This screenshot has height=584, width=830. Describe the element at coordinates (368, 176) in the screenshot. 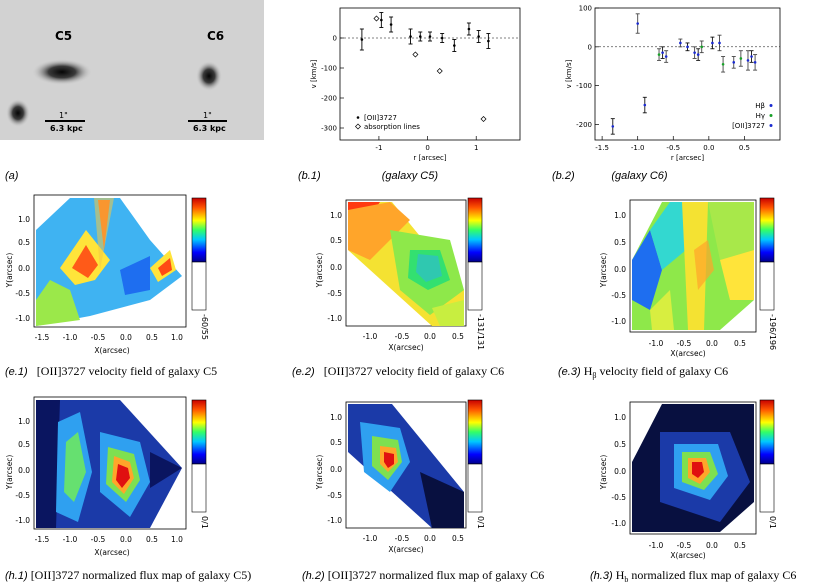

I see `caption-b1: (b.1) (galaxy C5)` at that location.